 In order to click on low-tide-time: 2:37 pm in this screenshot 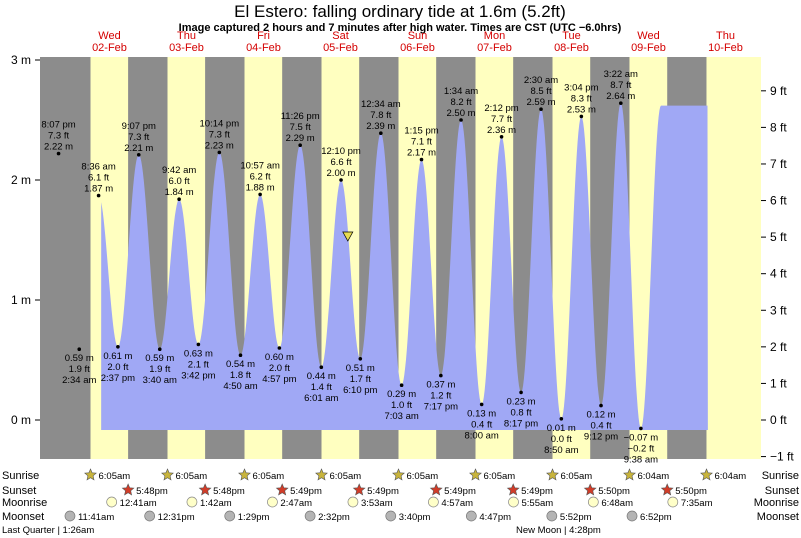, I will do `click(118, 378)`.